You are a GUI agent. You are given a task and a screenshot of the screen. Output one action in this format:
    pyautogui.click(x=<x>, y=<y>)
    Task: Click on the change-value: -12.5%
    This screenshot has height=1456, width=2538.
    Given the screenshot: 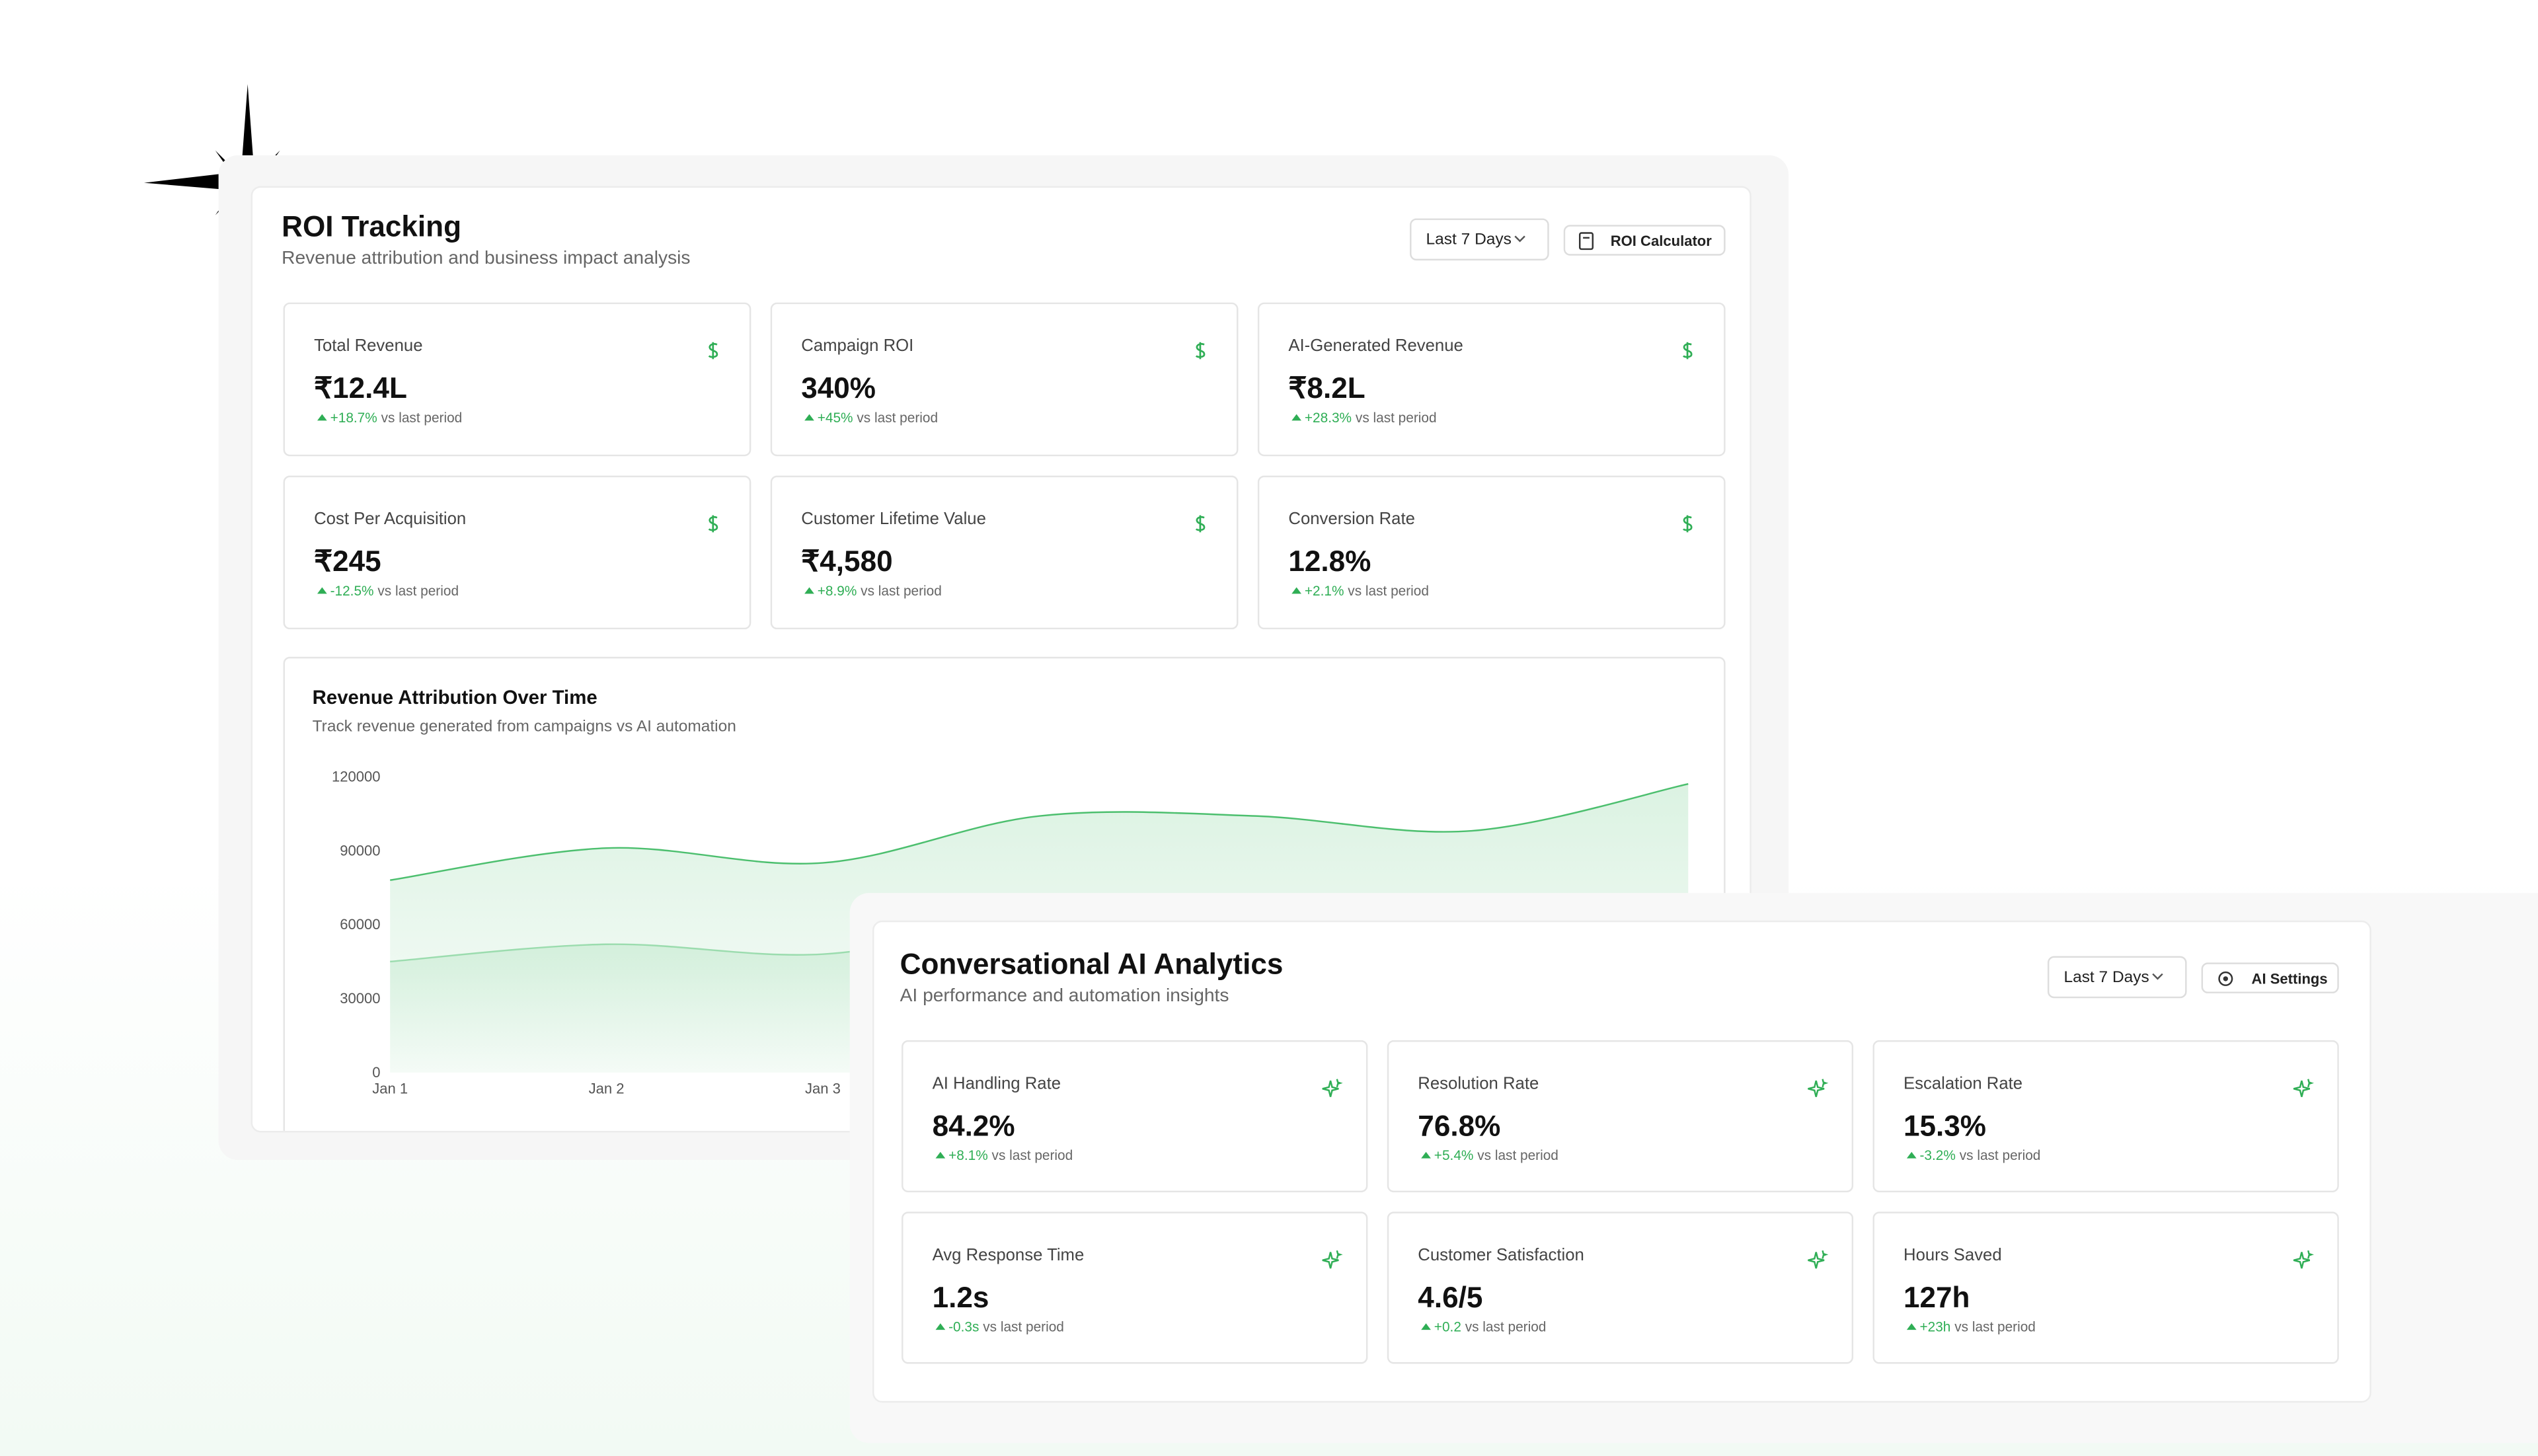 What is the action you would take?
    pyautogui.click(x=352, y=590)
    